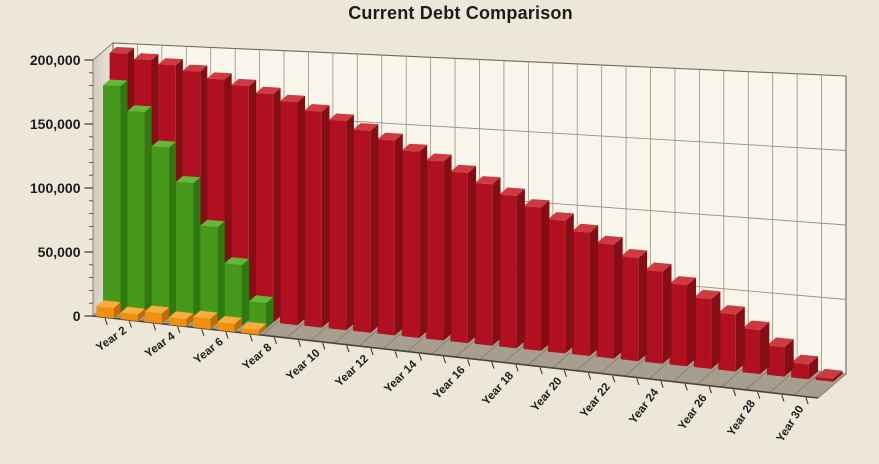 The height and width of the screenshot is (464, 879). I want to click on floor-front-edge, so click(455, 357).